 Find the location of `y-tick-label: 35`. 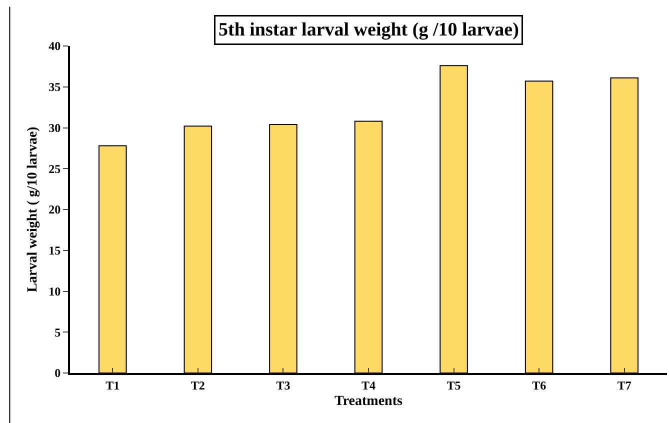

y-tick-label: 35 is located at coordinates (54, 87).